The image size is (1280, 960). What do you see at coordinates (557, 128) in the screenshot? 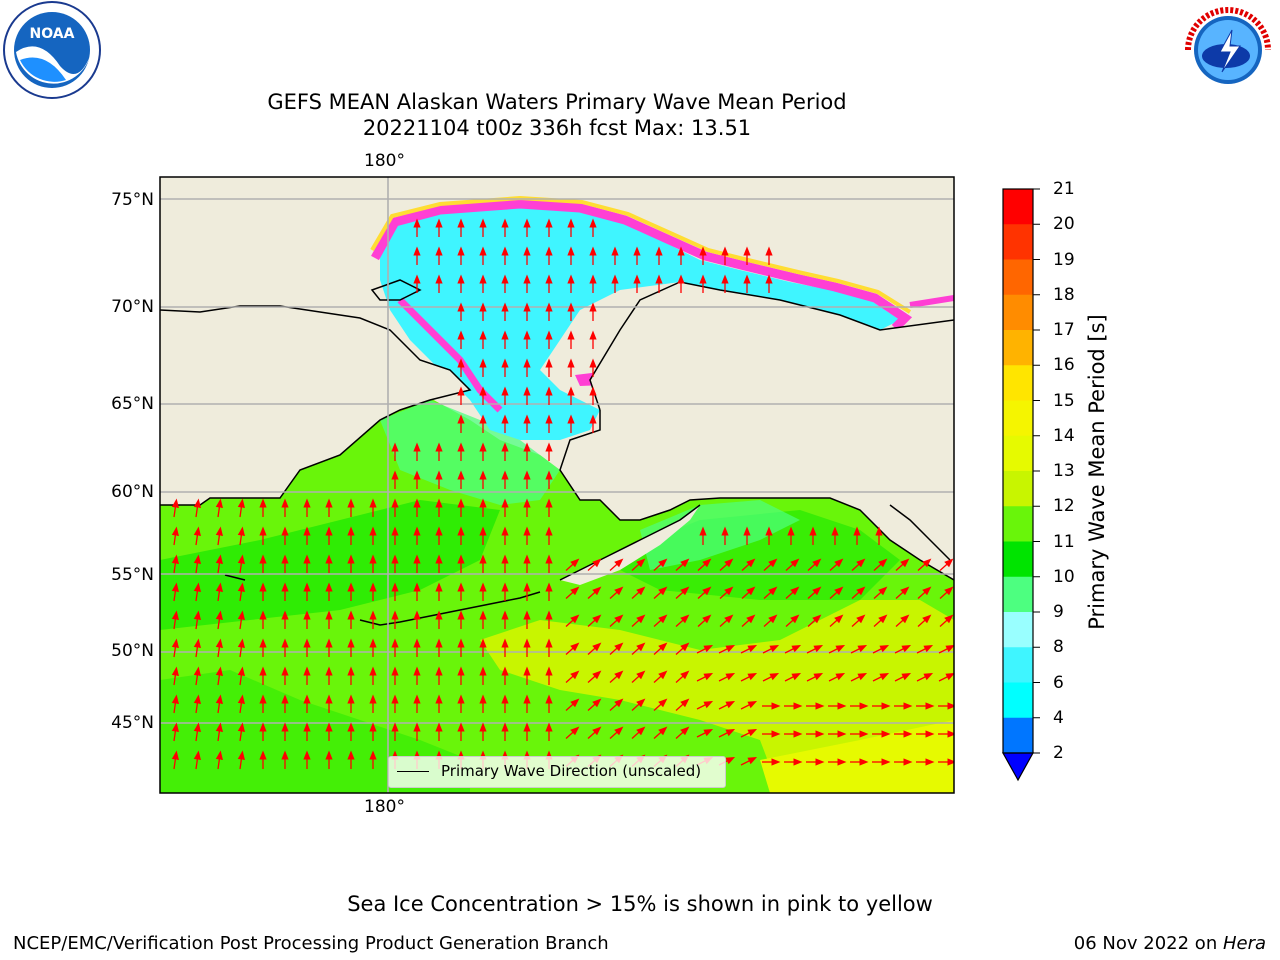
I see `chart-subtitle: 20221104 t00z 336h fcst Max: 13.51` at bounding box center [557, 128].